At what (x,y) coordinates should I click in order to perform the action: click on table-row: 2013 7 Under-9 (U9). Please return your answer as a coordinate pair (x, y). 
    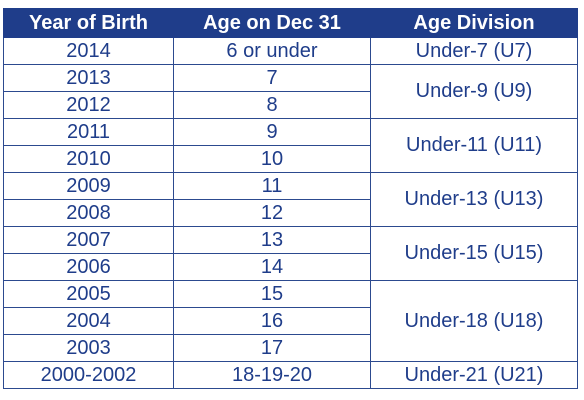
    Looking at the image, I should click on (290, 91).